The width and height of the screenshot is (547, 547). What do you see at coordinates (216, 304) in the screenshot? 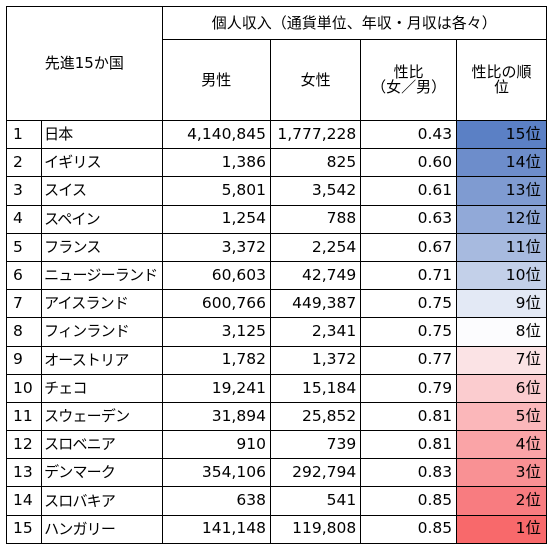
I see `male-income: 600,766` at bounding box center [216, 304].